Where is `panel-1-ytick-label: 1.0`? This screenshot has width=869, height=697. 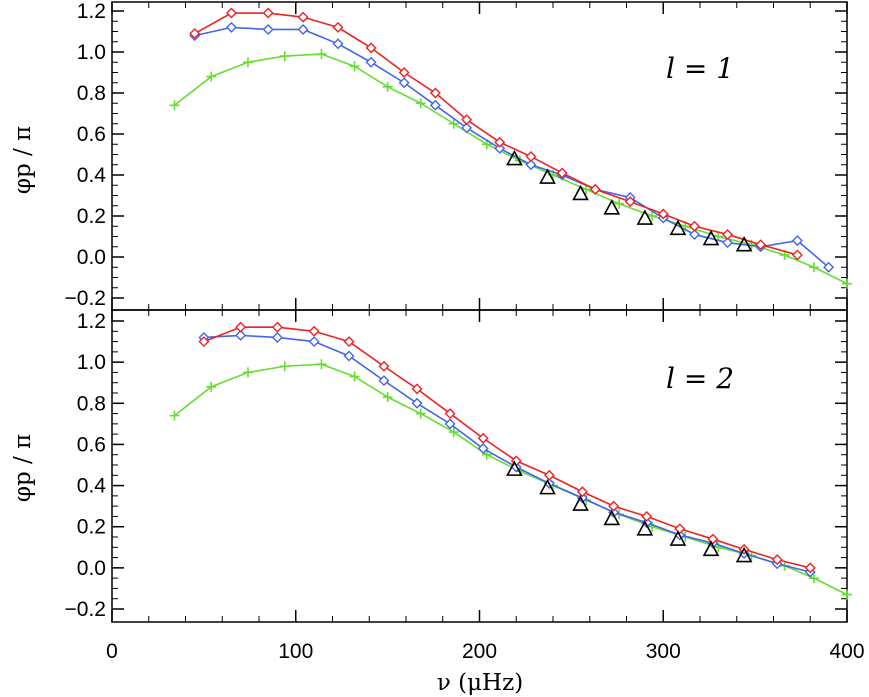 panel-1-ytick-label: 1.0 is located at coordinates (91, 52).